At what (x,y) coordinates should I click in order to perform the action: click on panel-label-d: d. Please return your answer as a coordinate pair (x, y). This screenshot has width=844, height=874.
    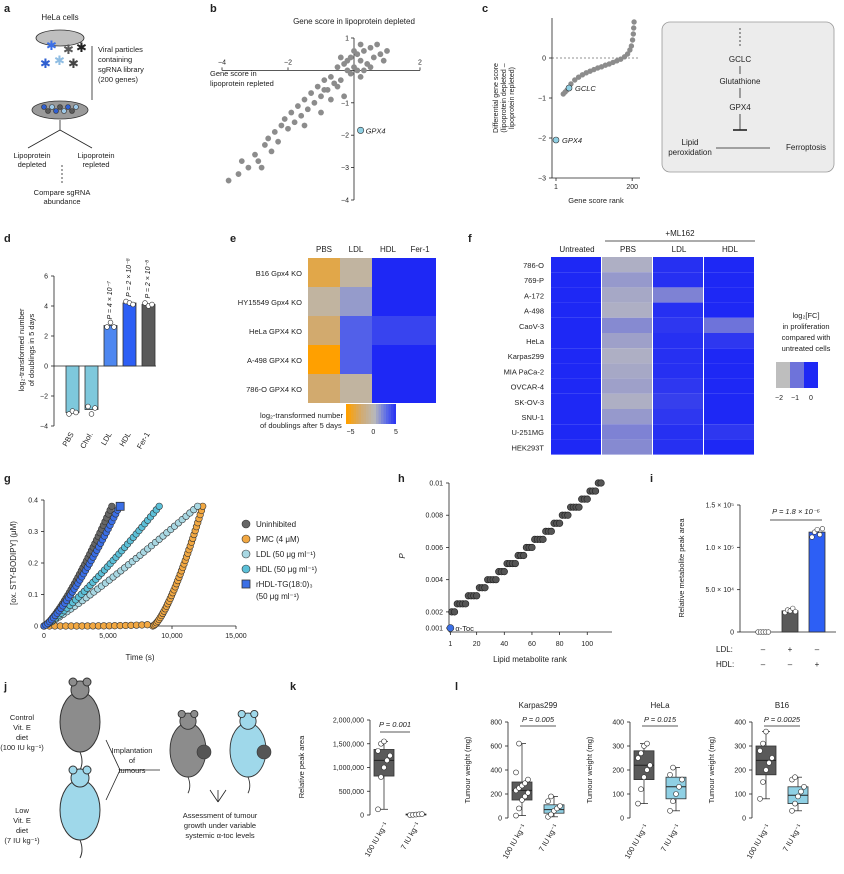
    Looking at the image, I should click on (7, 239).